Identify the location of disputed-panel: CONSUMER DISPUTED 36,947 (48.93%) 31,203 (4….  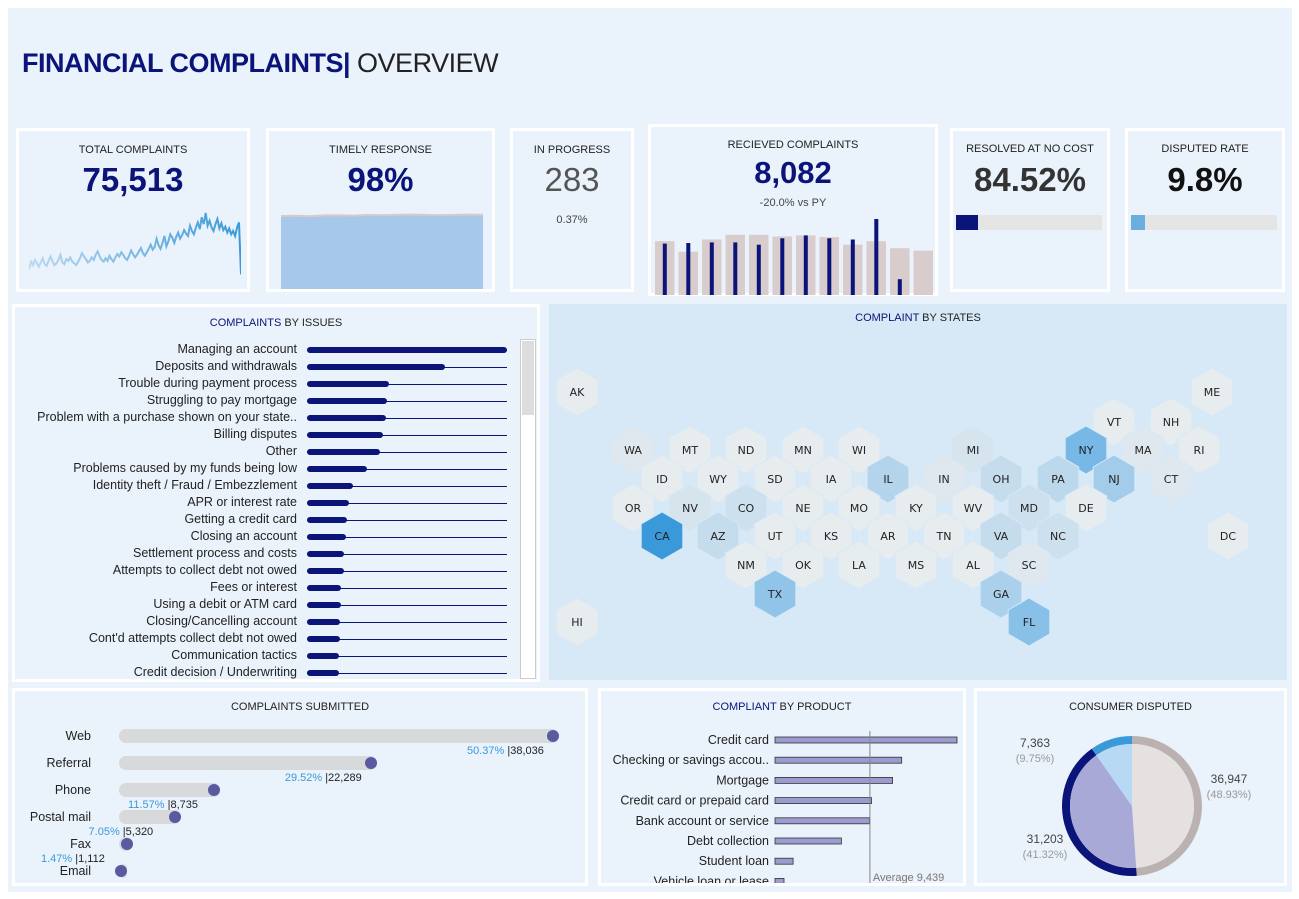
(1130, 787).